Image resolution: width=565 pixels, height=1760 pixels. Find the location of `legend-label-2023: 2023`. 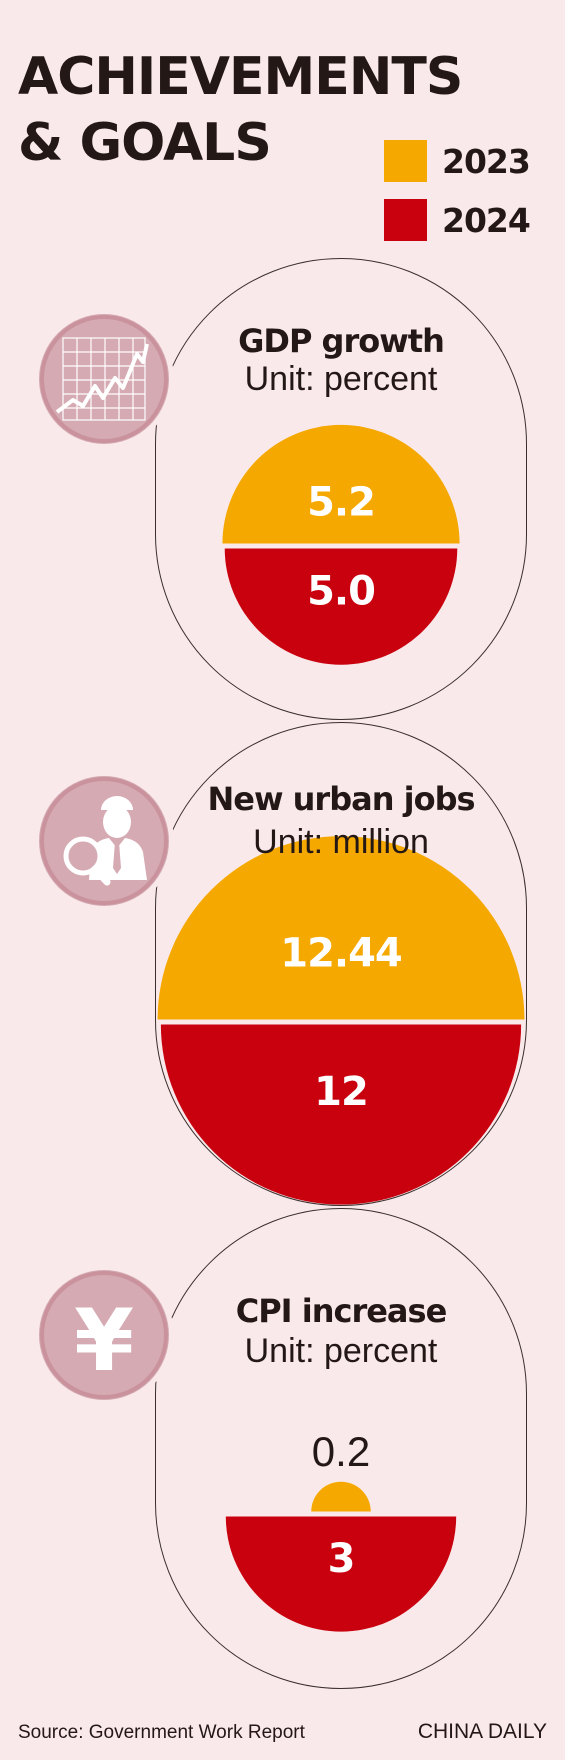

legend-label-2023: 2023 is located at coordinates (486, 161).